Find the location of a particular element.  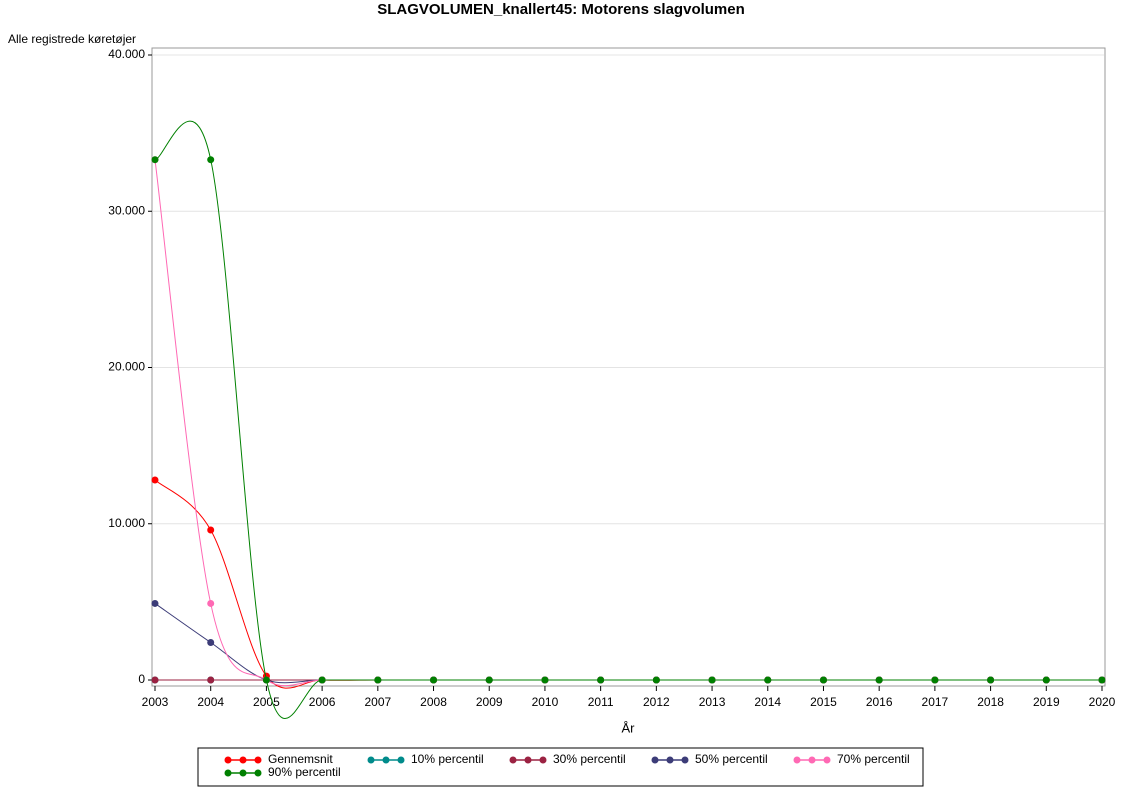

x-tick-label: 2013 is located at coordinates (712, 702).